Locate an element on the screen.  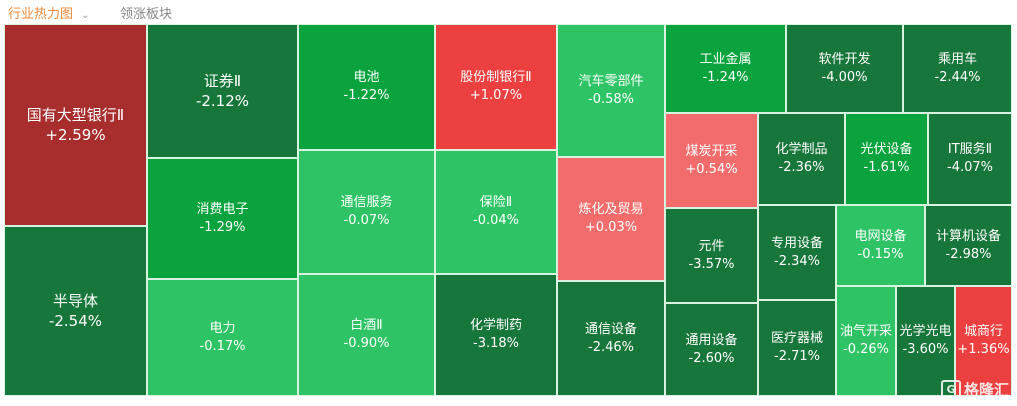
tile-name: 化学制药 is located at coordinates (495, 326).